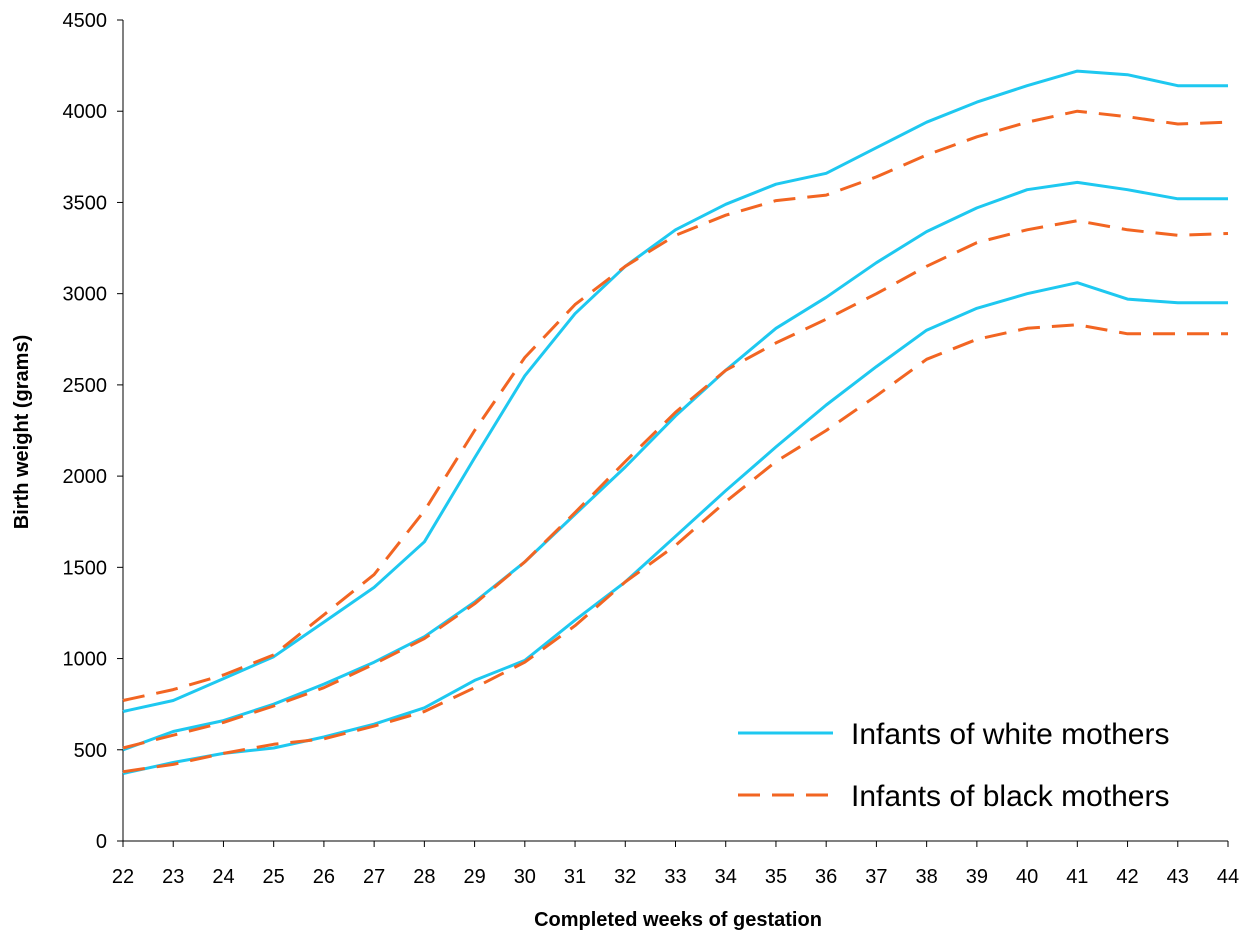  What do you see at coordinates (1077, 877) in the screenshot?
I see `x-tick-label: 41` at bounding box center [1077, 877].